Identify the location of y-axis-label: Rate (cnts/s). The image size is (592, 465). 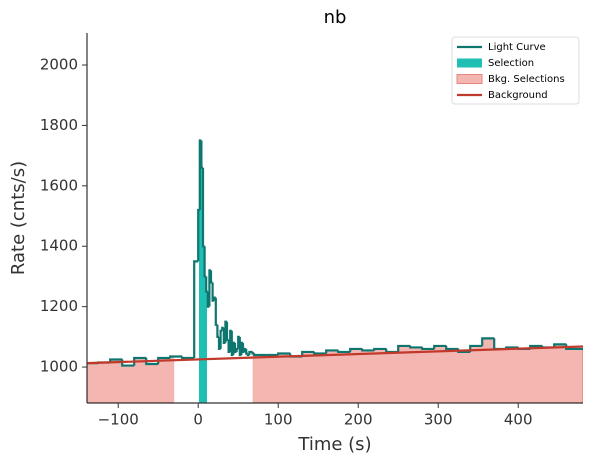
(18, 218).